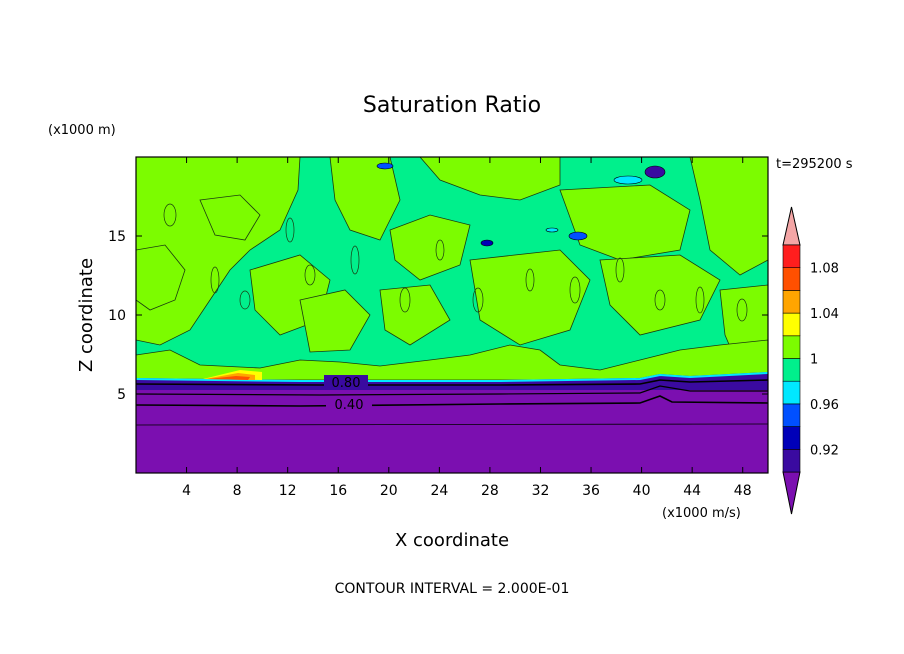  Describe the element at coordinates (692, 491) in the screenshot. I see `x-tick-label: 44` at that location.